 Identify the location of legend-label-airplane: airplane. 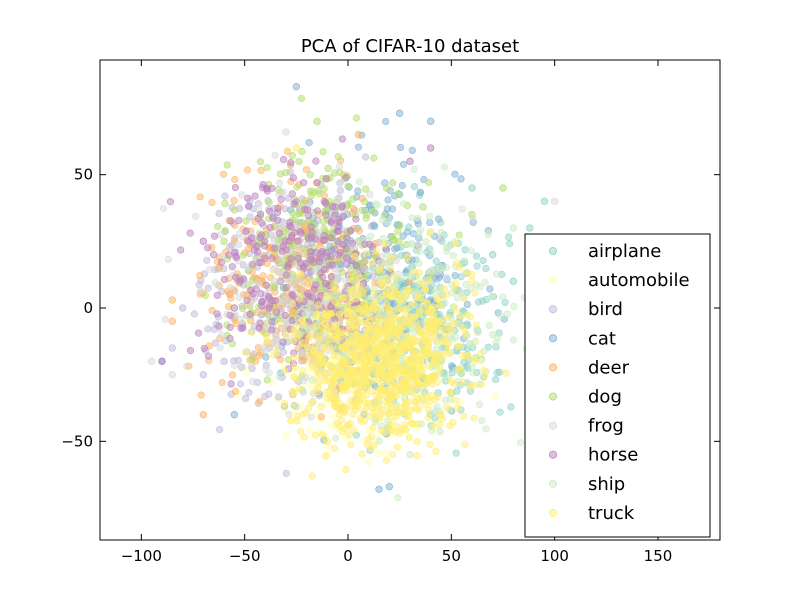
(624, 251).